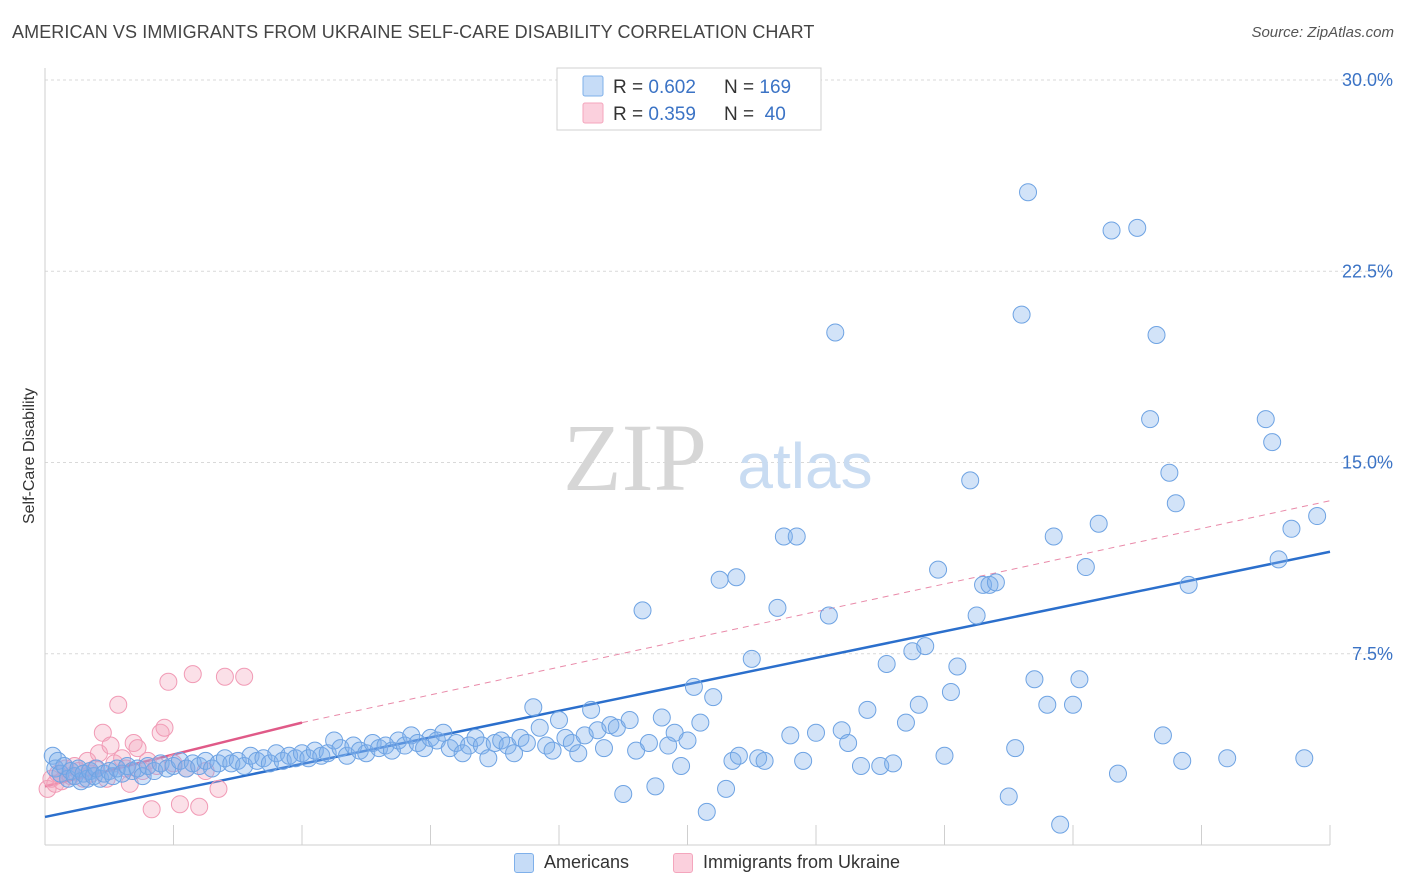  Describe the element at coordinates (1372, 654) in the screenshot. I see `y-tick-label-0: 7.5%` at that location.